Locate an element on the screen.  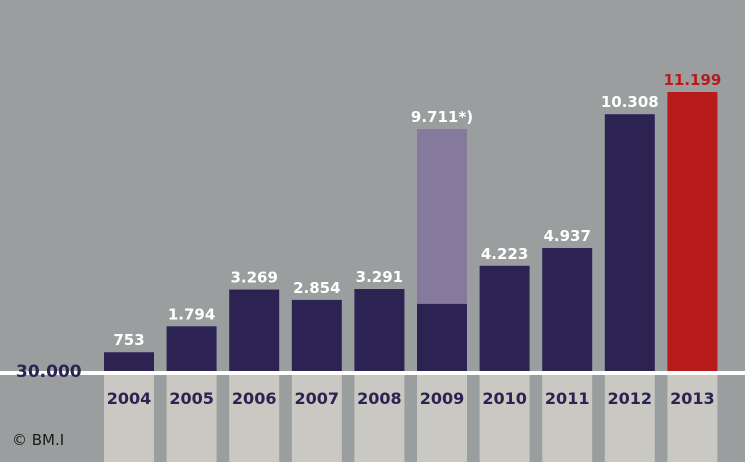
value-label: 4.223 is located at coordinates (504, 254).